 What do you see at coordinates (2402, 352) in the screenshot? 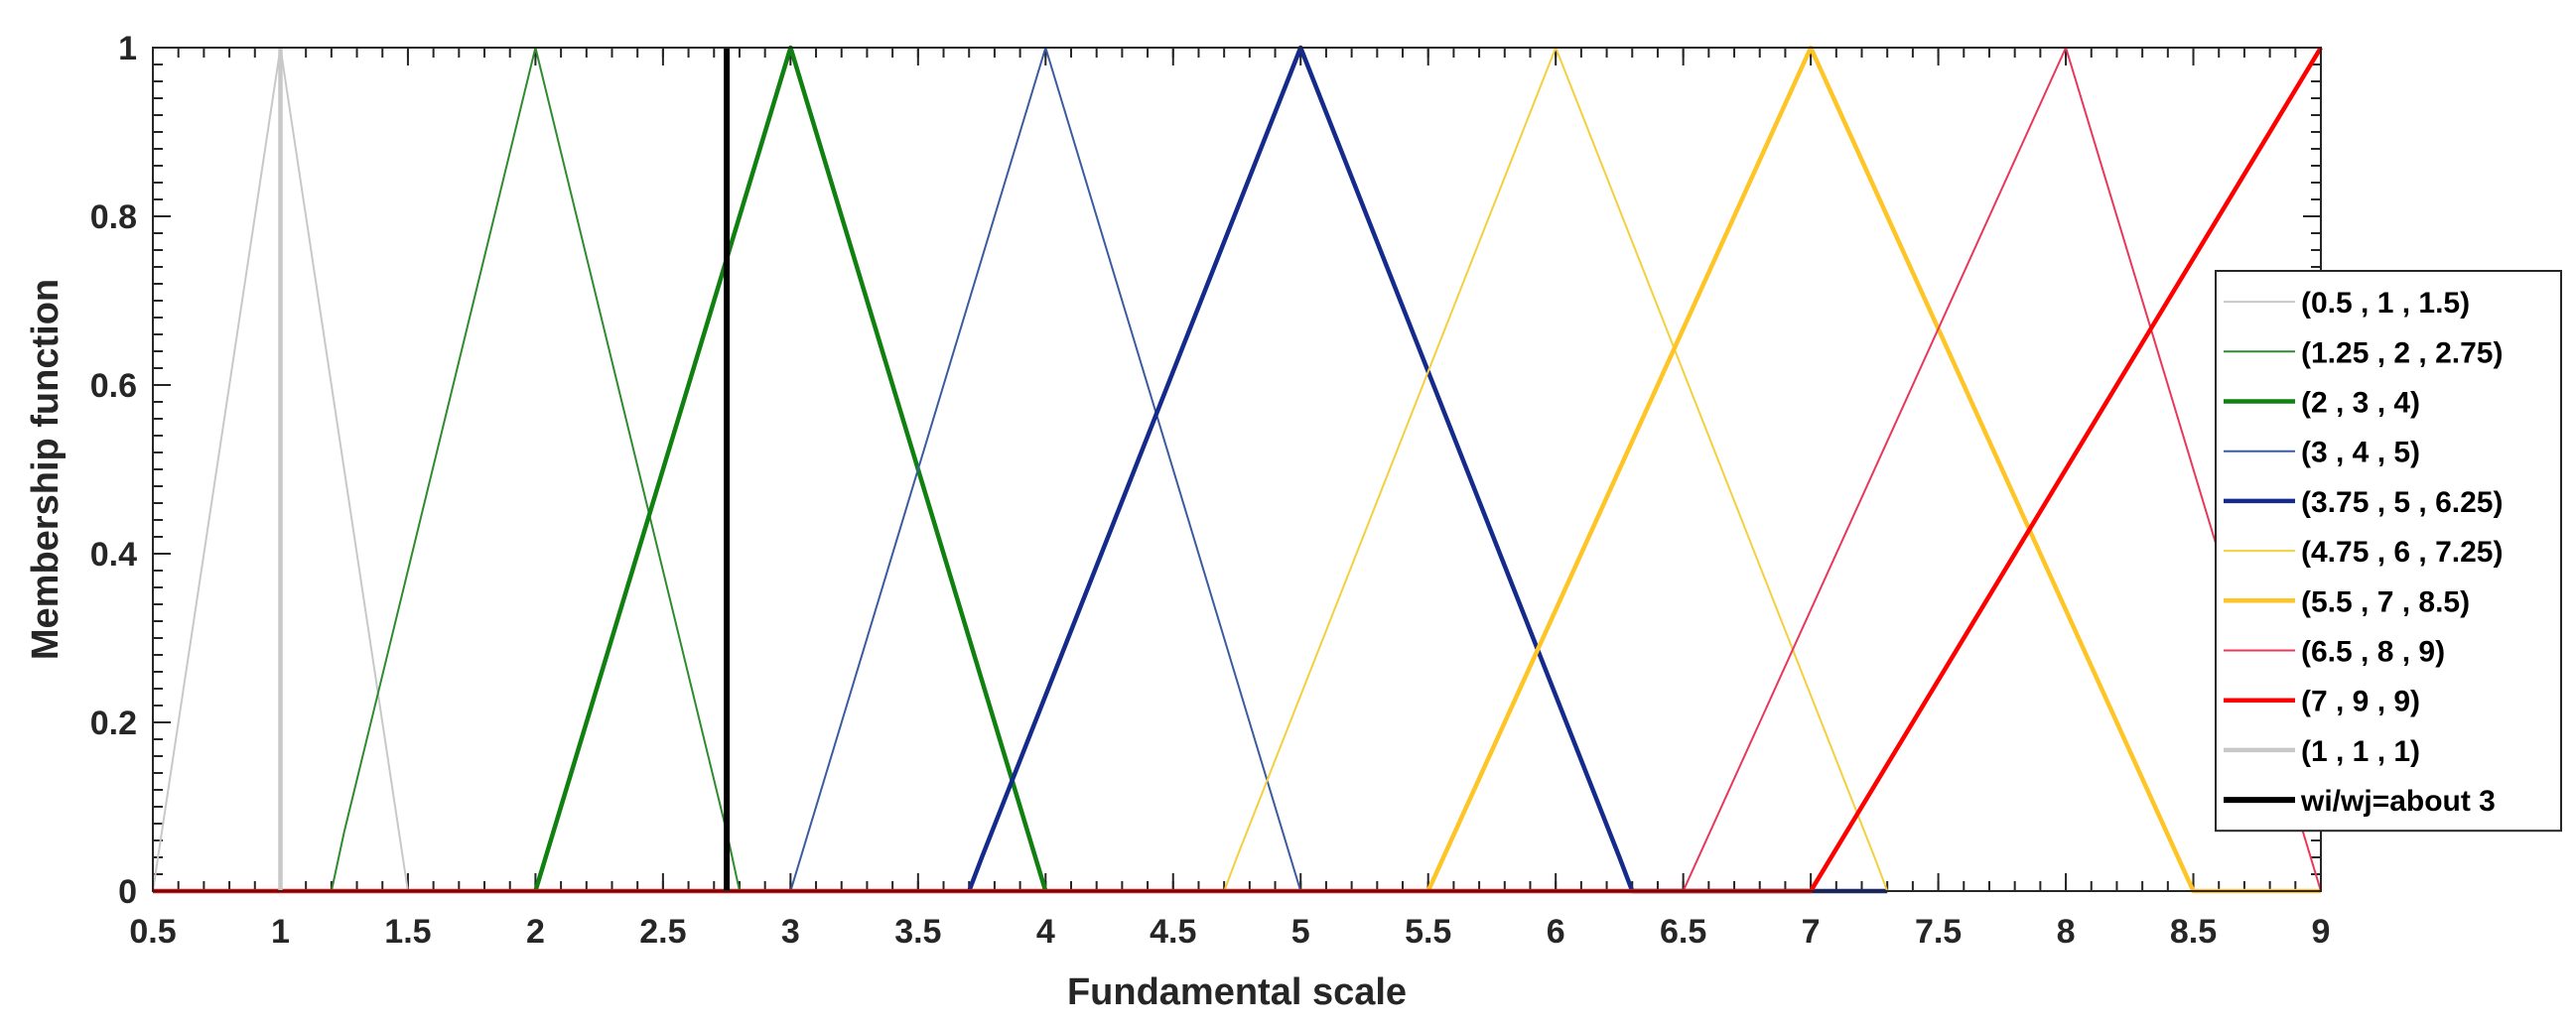
I see `legend-entry-label: (1.25 , 2 , 2.75)` at bounding box center [2402, 352].